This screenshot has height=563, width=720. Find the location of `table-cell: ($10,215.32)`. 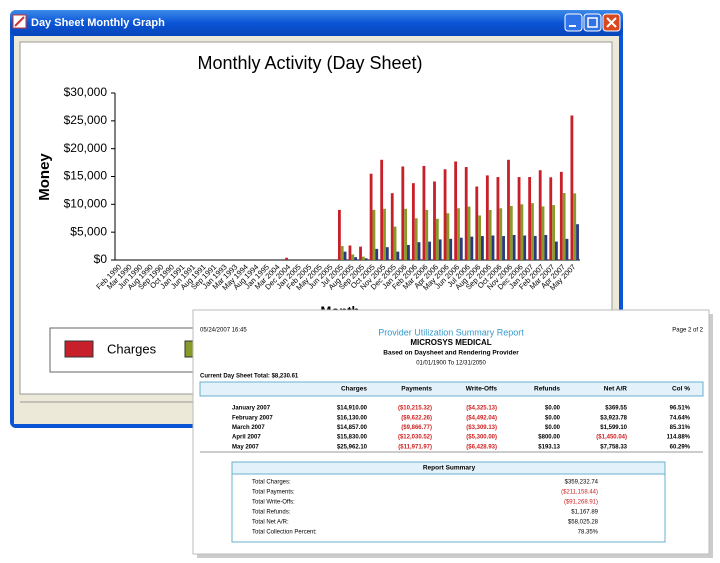

table-cell: ($10,215.32) is located at coordinates (415, 409).